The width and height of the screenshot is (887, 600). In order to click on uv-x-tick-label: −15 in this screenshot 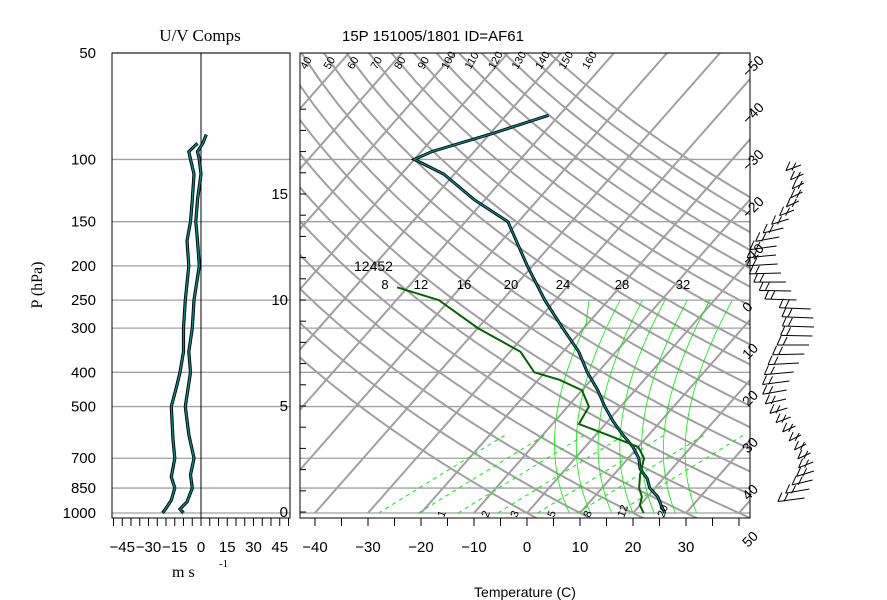, I will do `click(174, 547)`.